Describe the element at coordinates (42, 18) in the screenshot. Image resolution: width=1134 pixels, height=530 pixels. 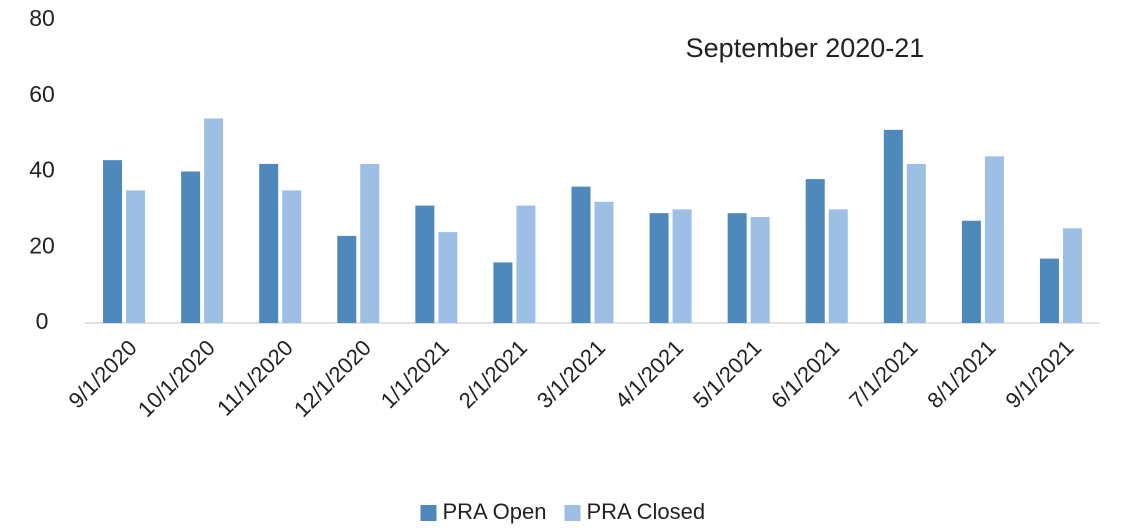
I see `y-tick-label: 80` at that location.